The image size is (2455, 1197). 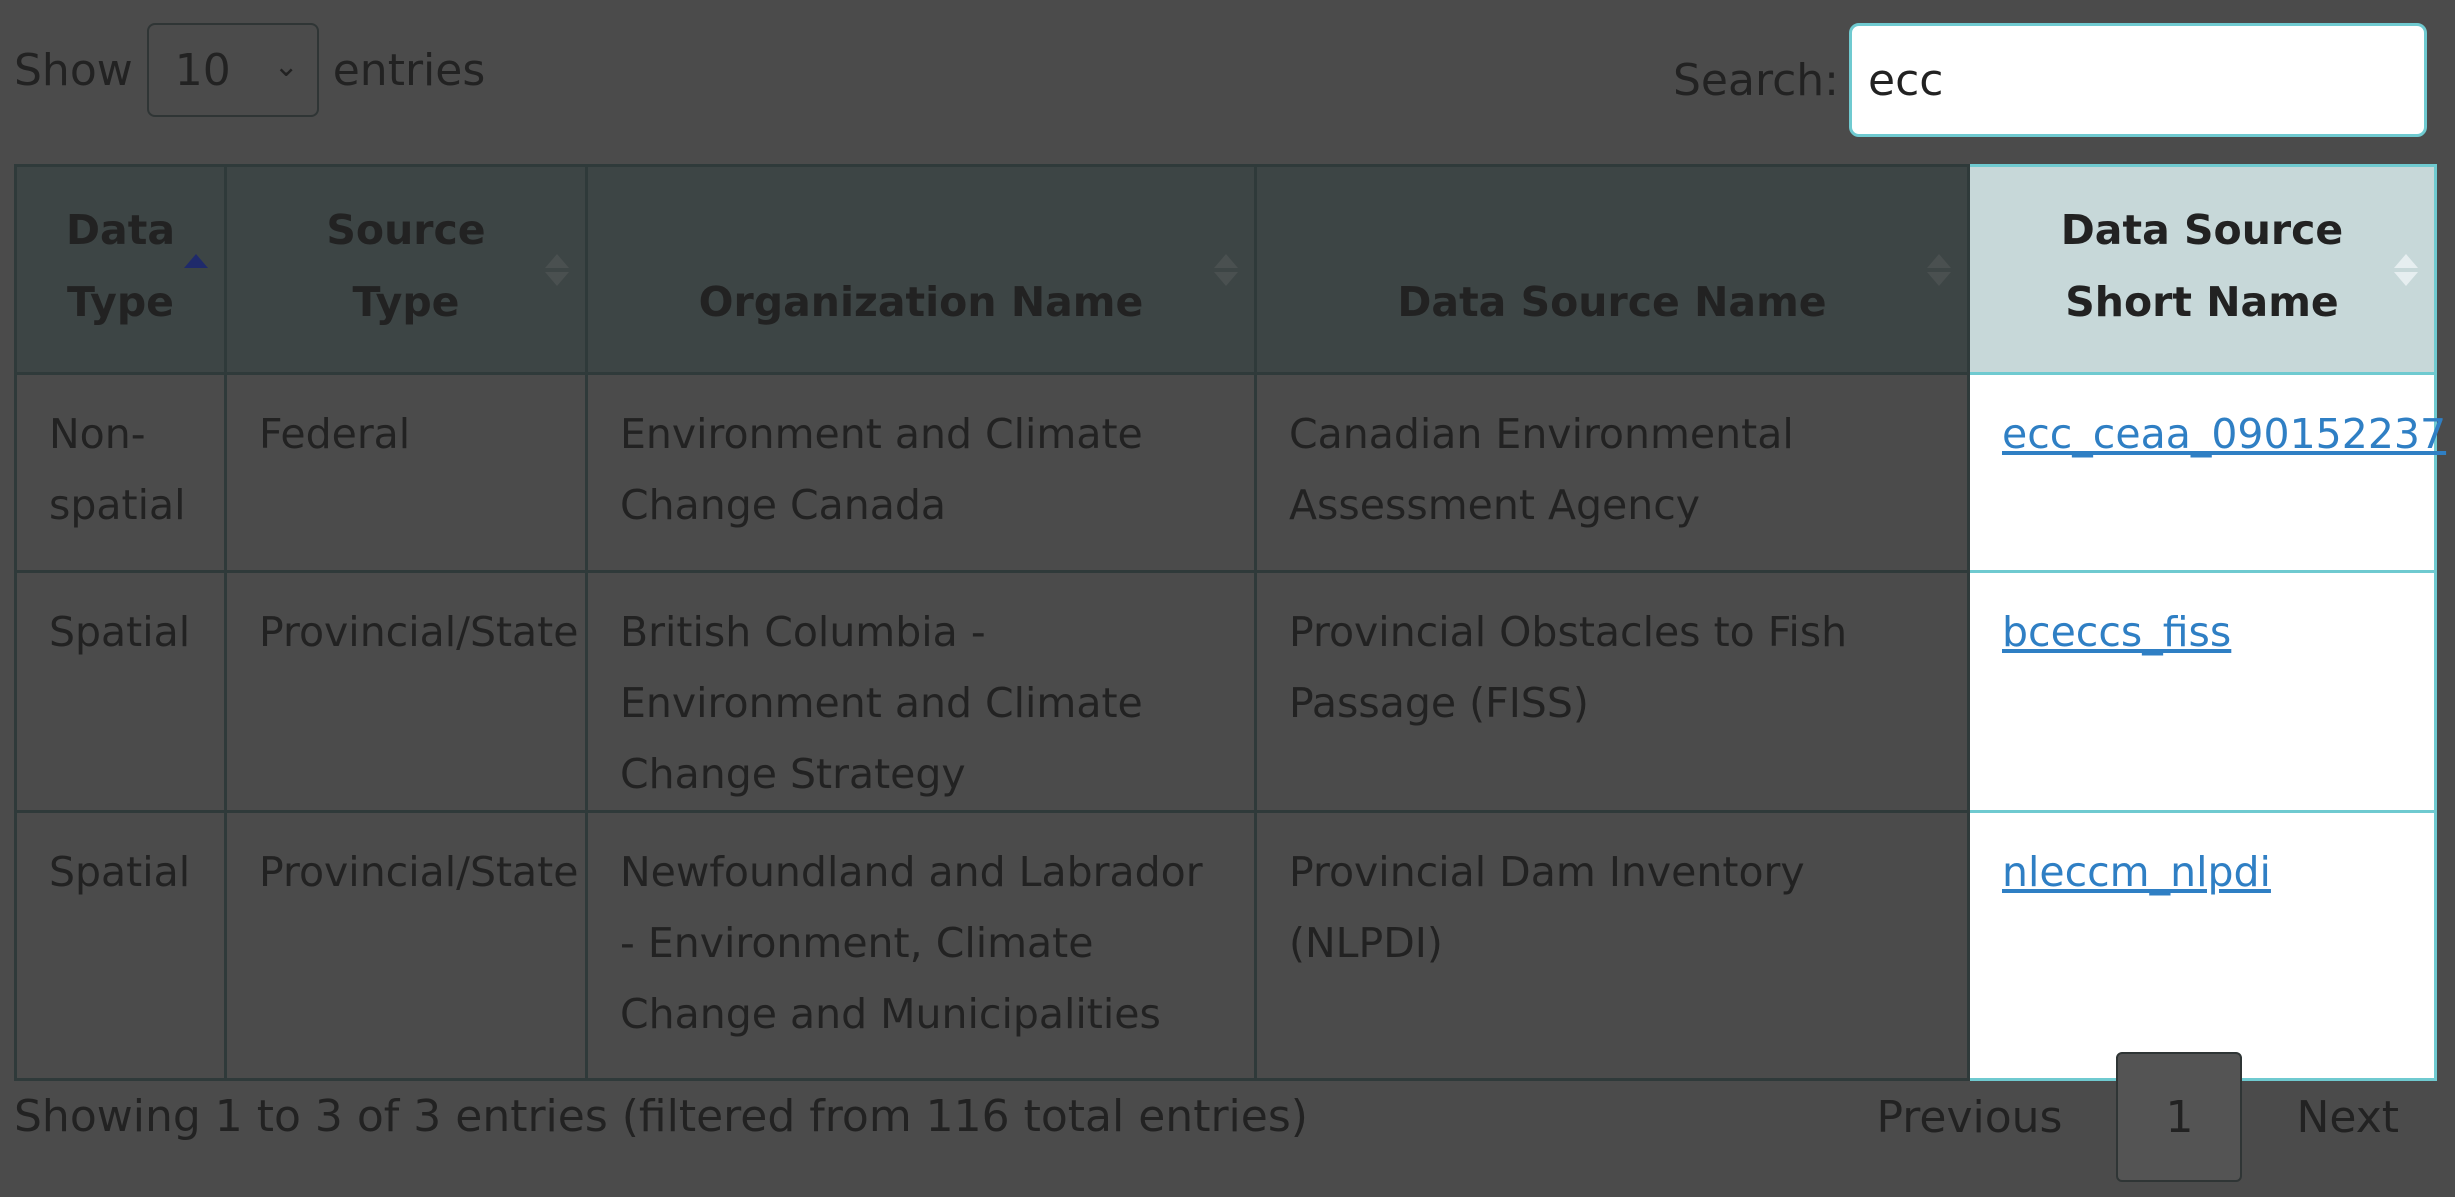 I want to click on sort-asc-icon, so click(x=196, y=269).